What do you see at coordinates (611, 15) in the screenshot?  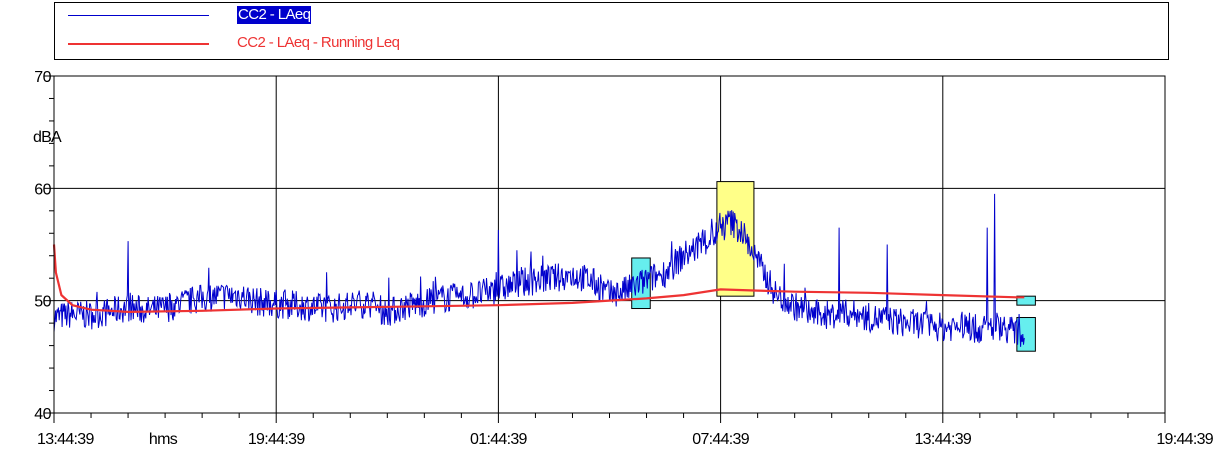 I see `legend-item-laeq: CC2 - LAeq` at bounding box center [611, 15].